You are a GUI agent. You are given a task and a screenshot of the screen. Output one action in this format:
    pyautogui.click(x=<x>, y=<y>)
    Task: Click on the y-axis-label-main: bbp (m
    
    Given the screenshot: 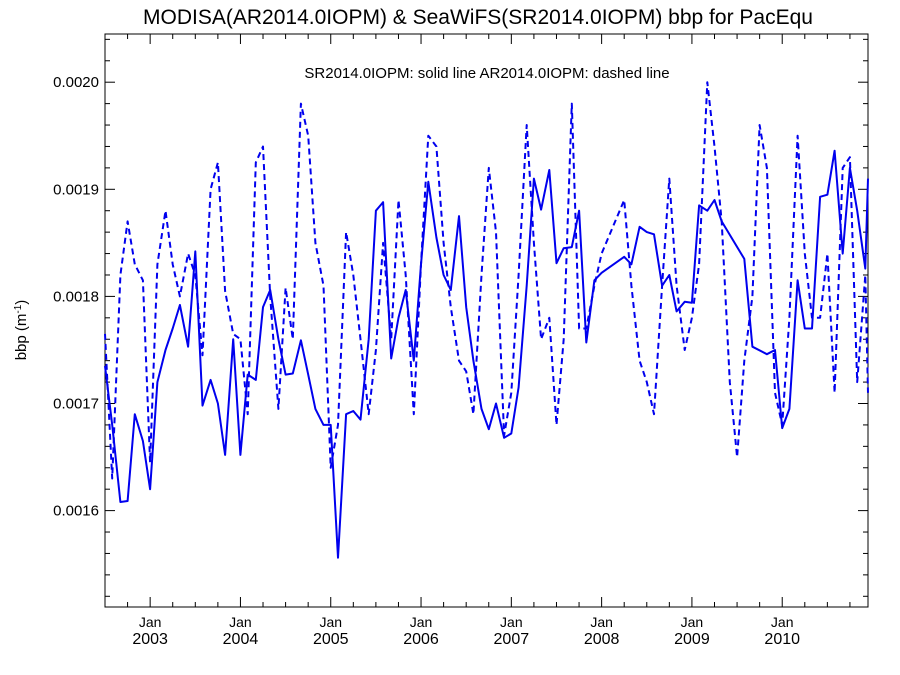 What is the action you would take?
    pyautogui.click(x=21, y=337)
    